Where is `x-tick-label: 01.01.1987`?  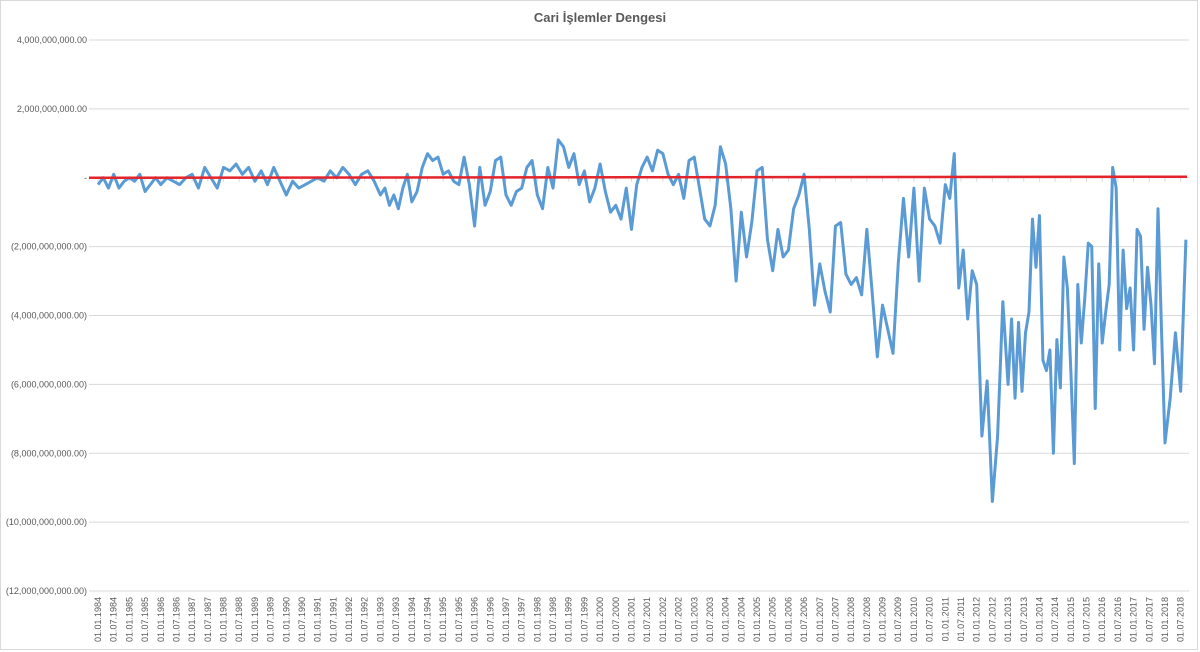
x-tick-label: 01.01.1987 is located at coordinates (192, 619).